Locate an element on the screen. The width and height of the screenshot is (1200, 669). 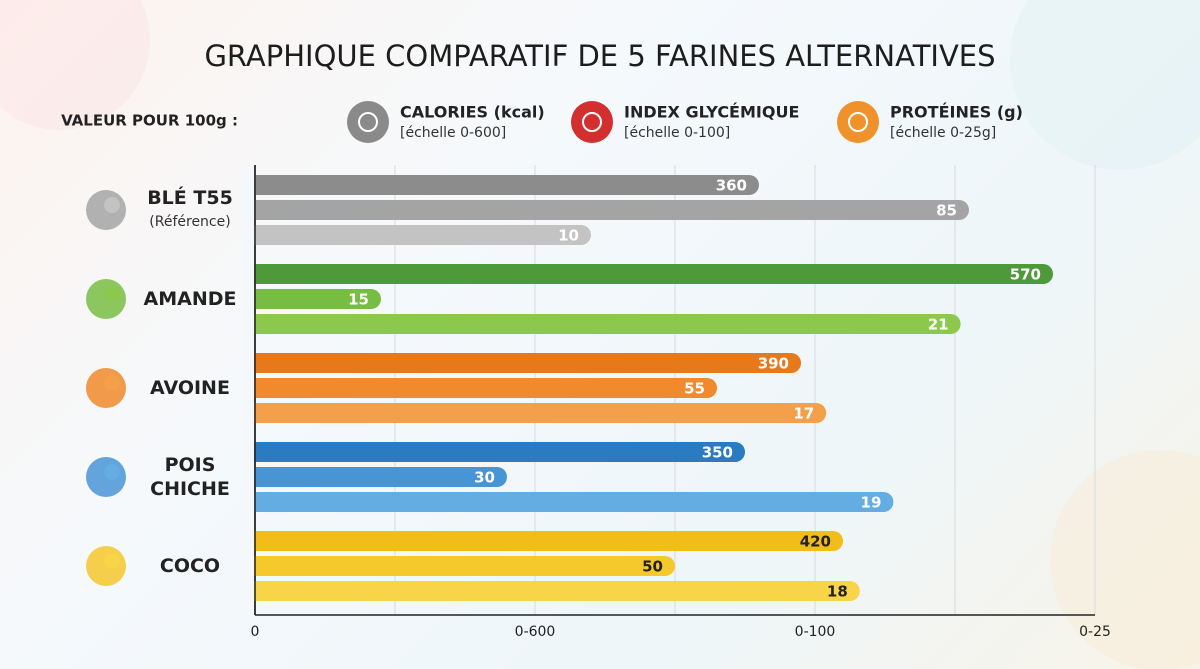
axis-mask is located at coordinates (248, 390).